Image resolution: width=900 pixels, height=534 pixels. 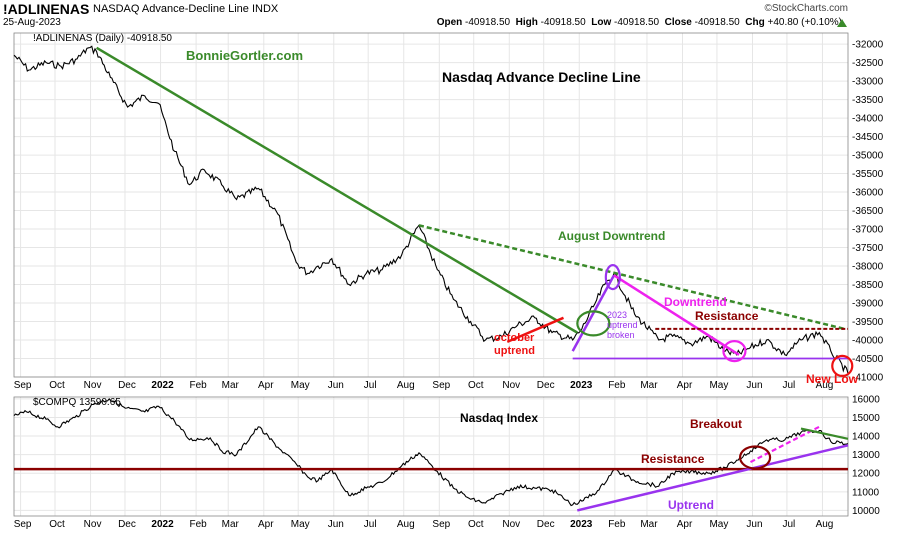 What do you see at coordinates (266, 524) in the screenshot?
I see `compq-x-tick-label: Apr` at bounding box center [266, 524].